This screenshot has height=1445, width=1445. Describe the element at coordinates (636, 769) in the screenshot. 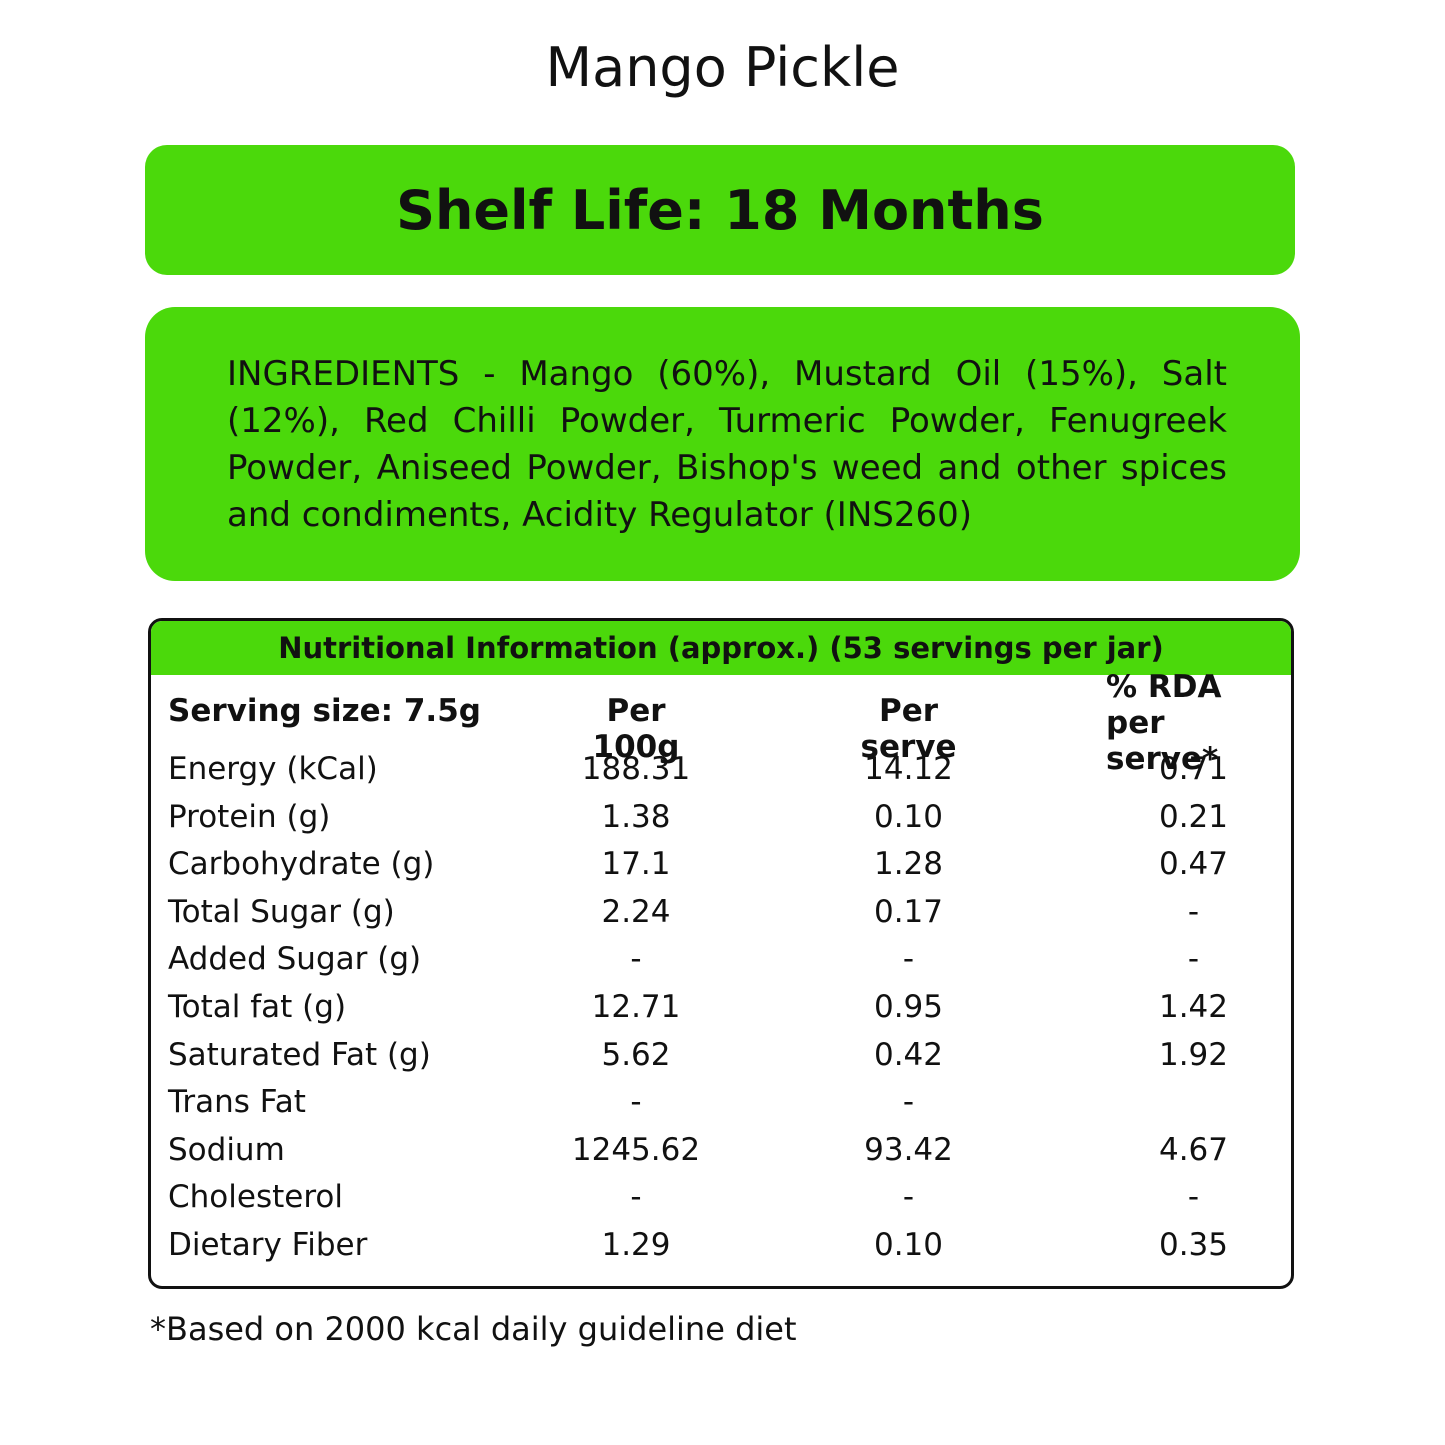

I see `value-cell: 188.31` at that location.